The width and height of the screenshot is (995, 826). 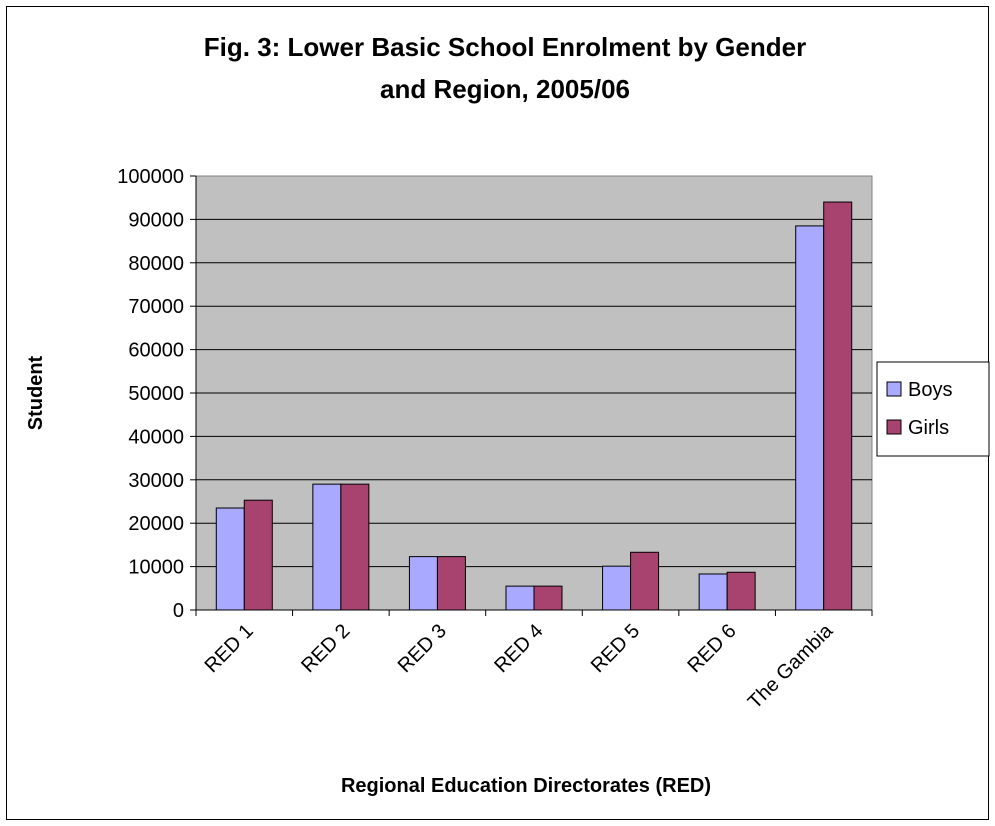 What do you see at coordinates (156, 351) in the screenshot?
I see `y-tick-label: 60000` at bounding box center [156, 351].